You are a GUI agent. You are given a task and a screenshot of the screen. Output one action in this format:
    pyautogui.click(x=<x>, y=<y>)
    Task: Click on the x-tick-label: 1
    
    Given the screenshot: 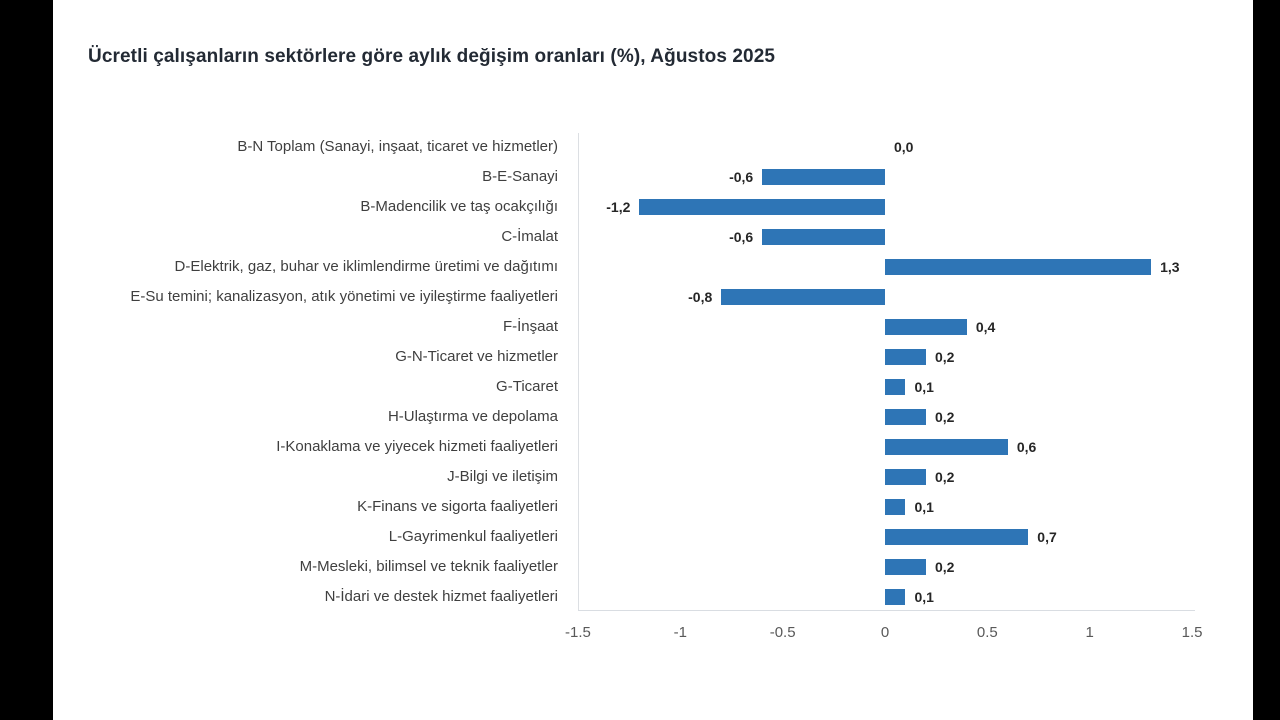 What is the action you would take?
    pyautogui.click(x=1089, y=632)
    